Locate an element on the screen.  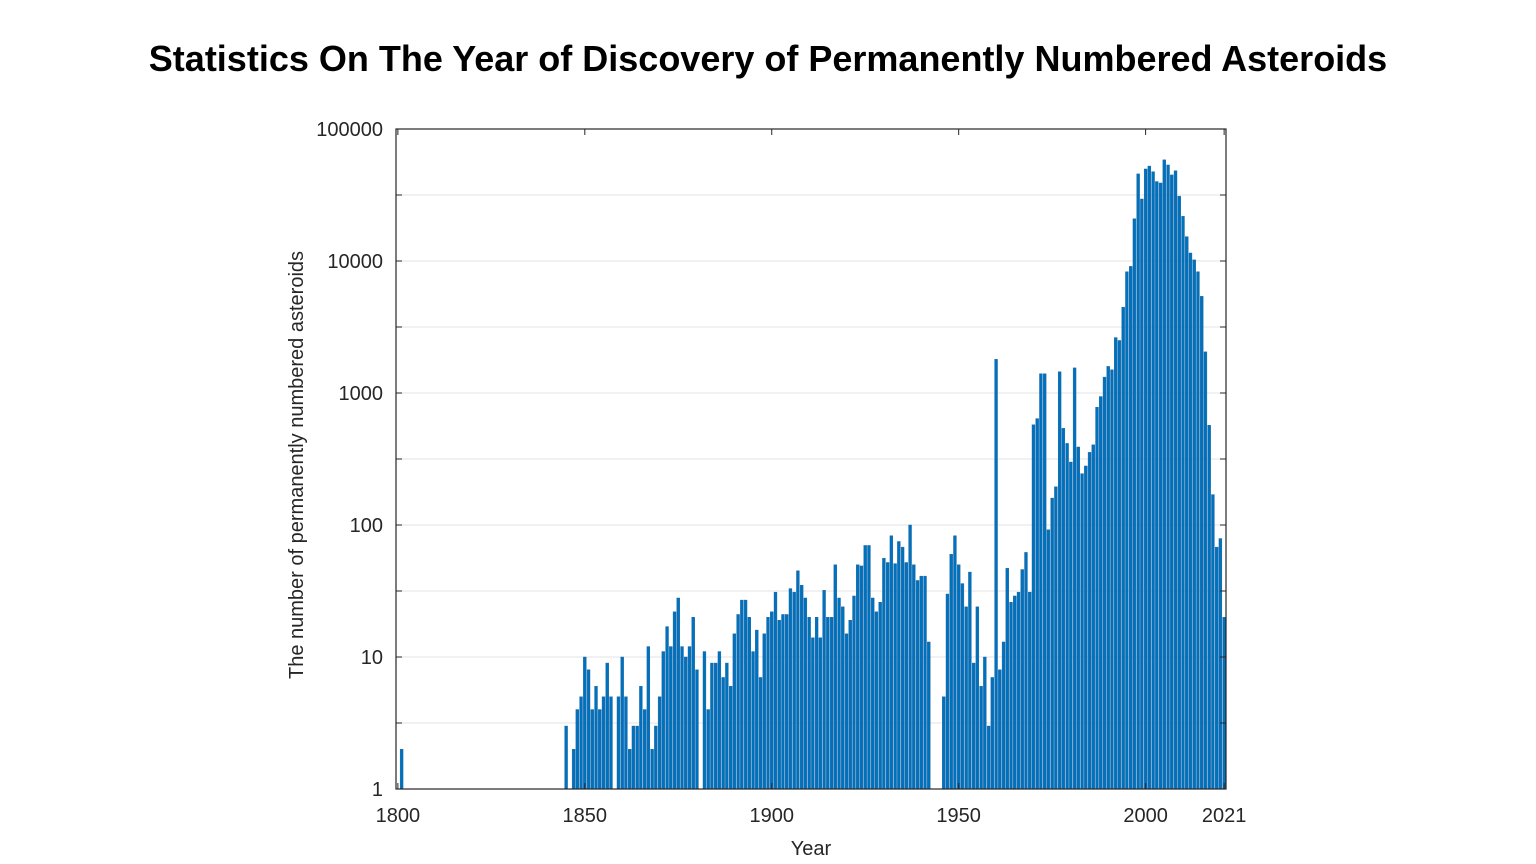
bar-1935 is located at coordinates (902, 668).